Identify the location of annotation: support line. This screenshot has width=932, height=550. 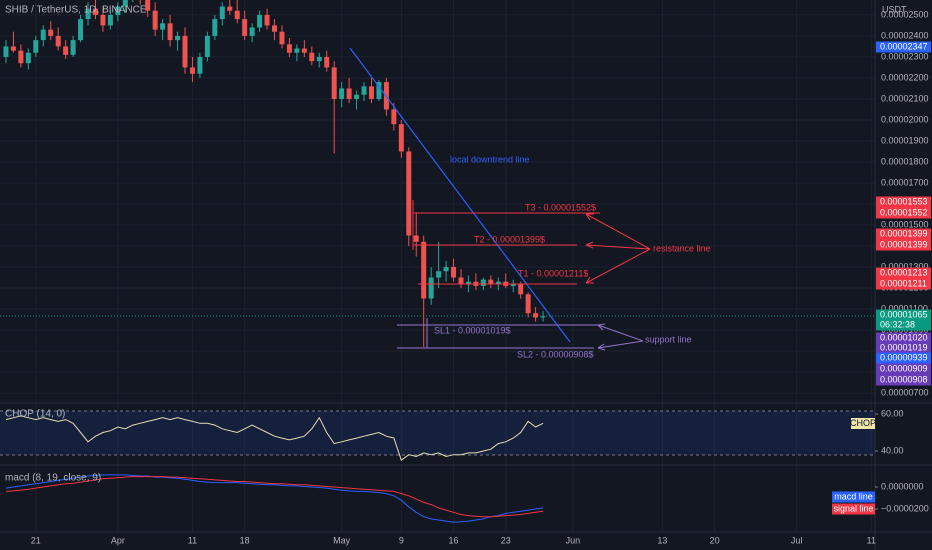
(668, 339).